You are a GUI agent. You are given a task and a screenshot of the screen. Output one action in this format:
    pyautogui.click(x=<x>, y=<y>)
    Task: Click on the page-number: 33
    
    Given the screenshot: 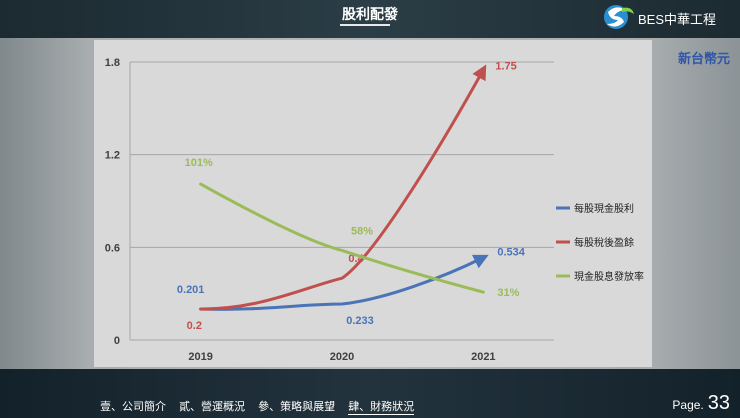 What is the action you would take?
    pyautogui.click(x=718, y=403)
    